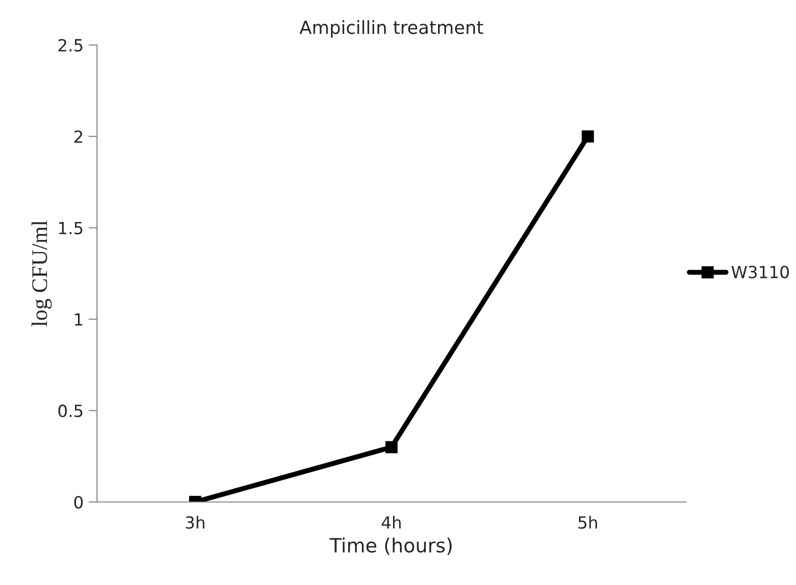  What do you see at coordinates (78, 319) in the screenshot?
I see `y-tick-label: 1` at bounding box center [78, 319].